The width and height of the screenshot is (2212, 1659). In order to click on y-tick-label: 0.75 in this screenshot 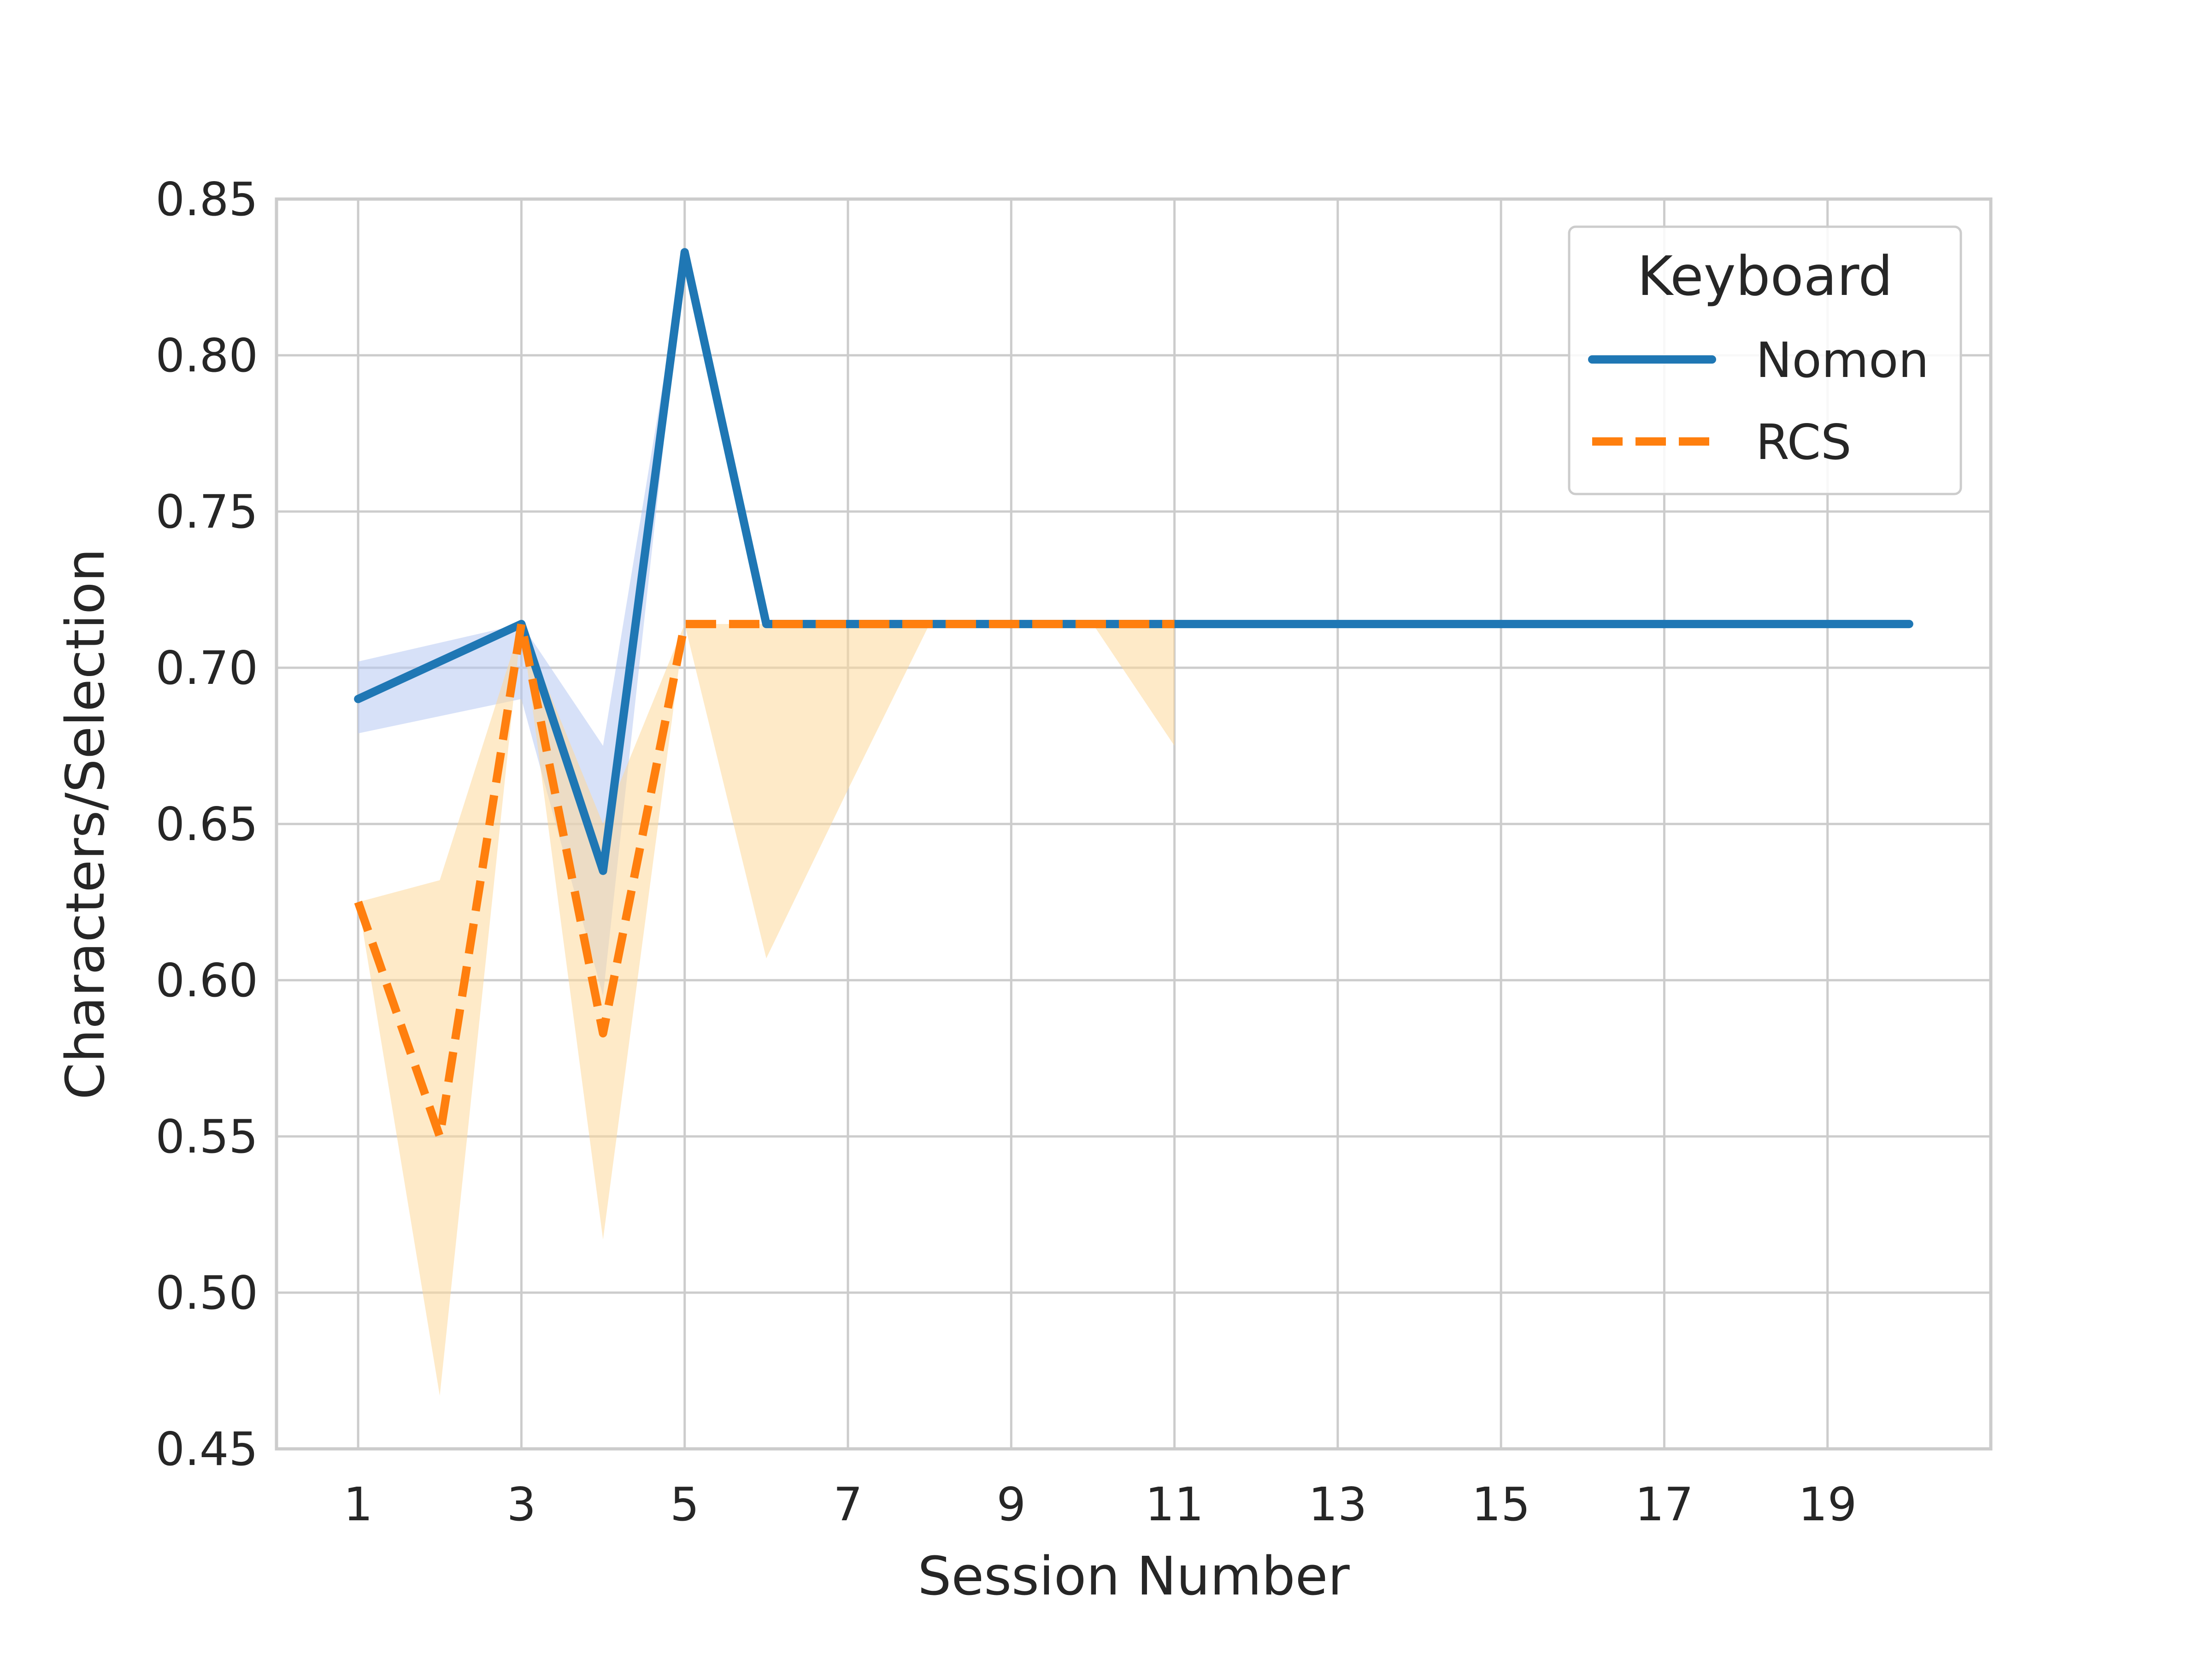, I will do `click(206, 512)`.